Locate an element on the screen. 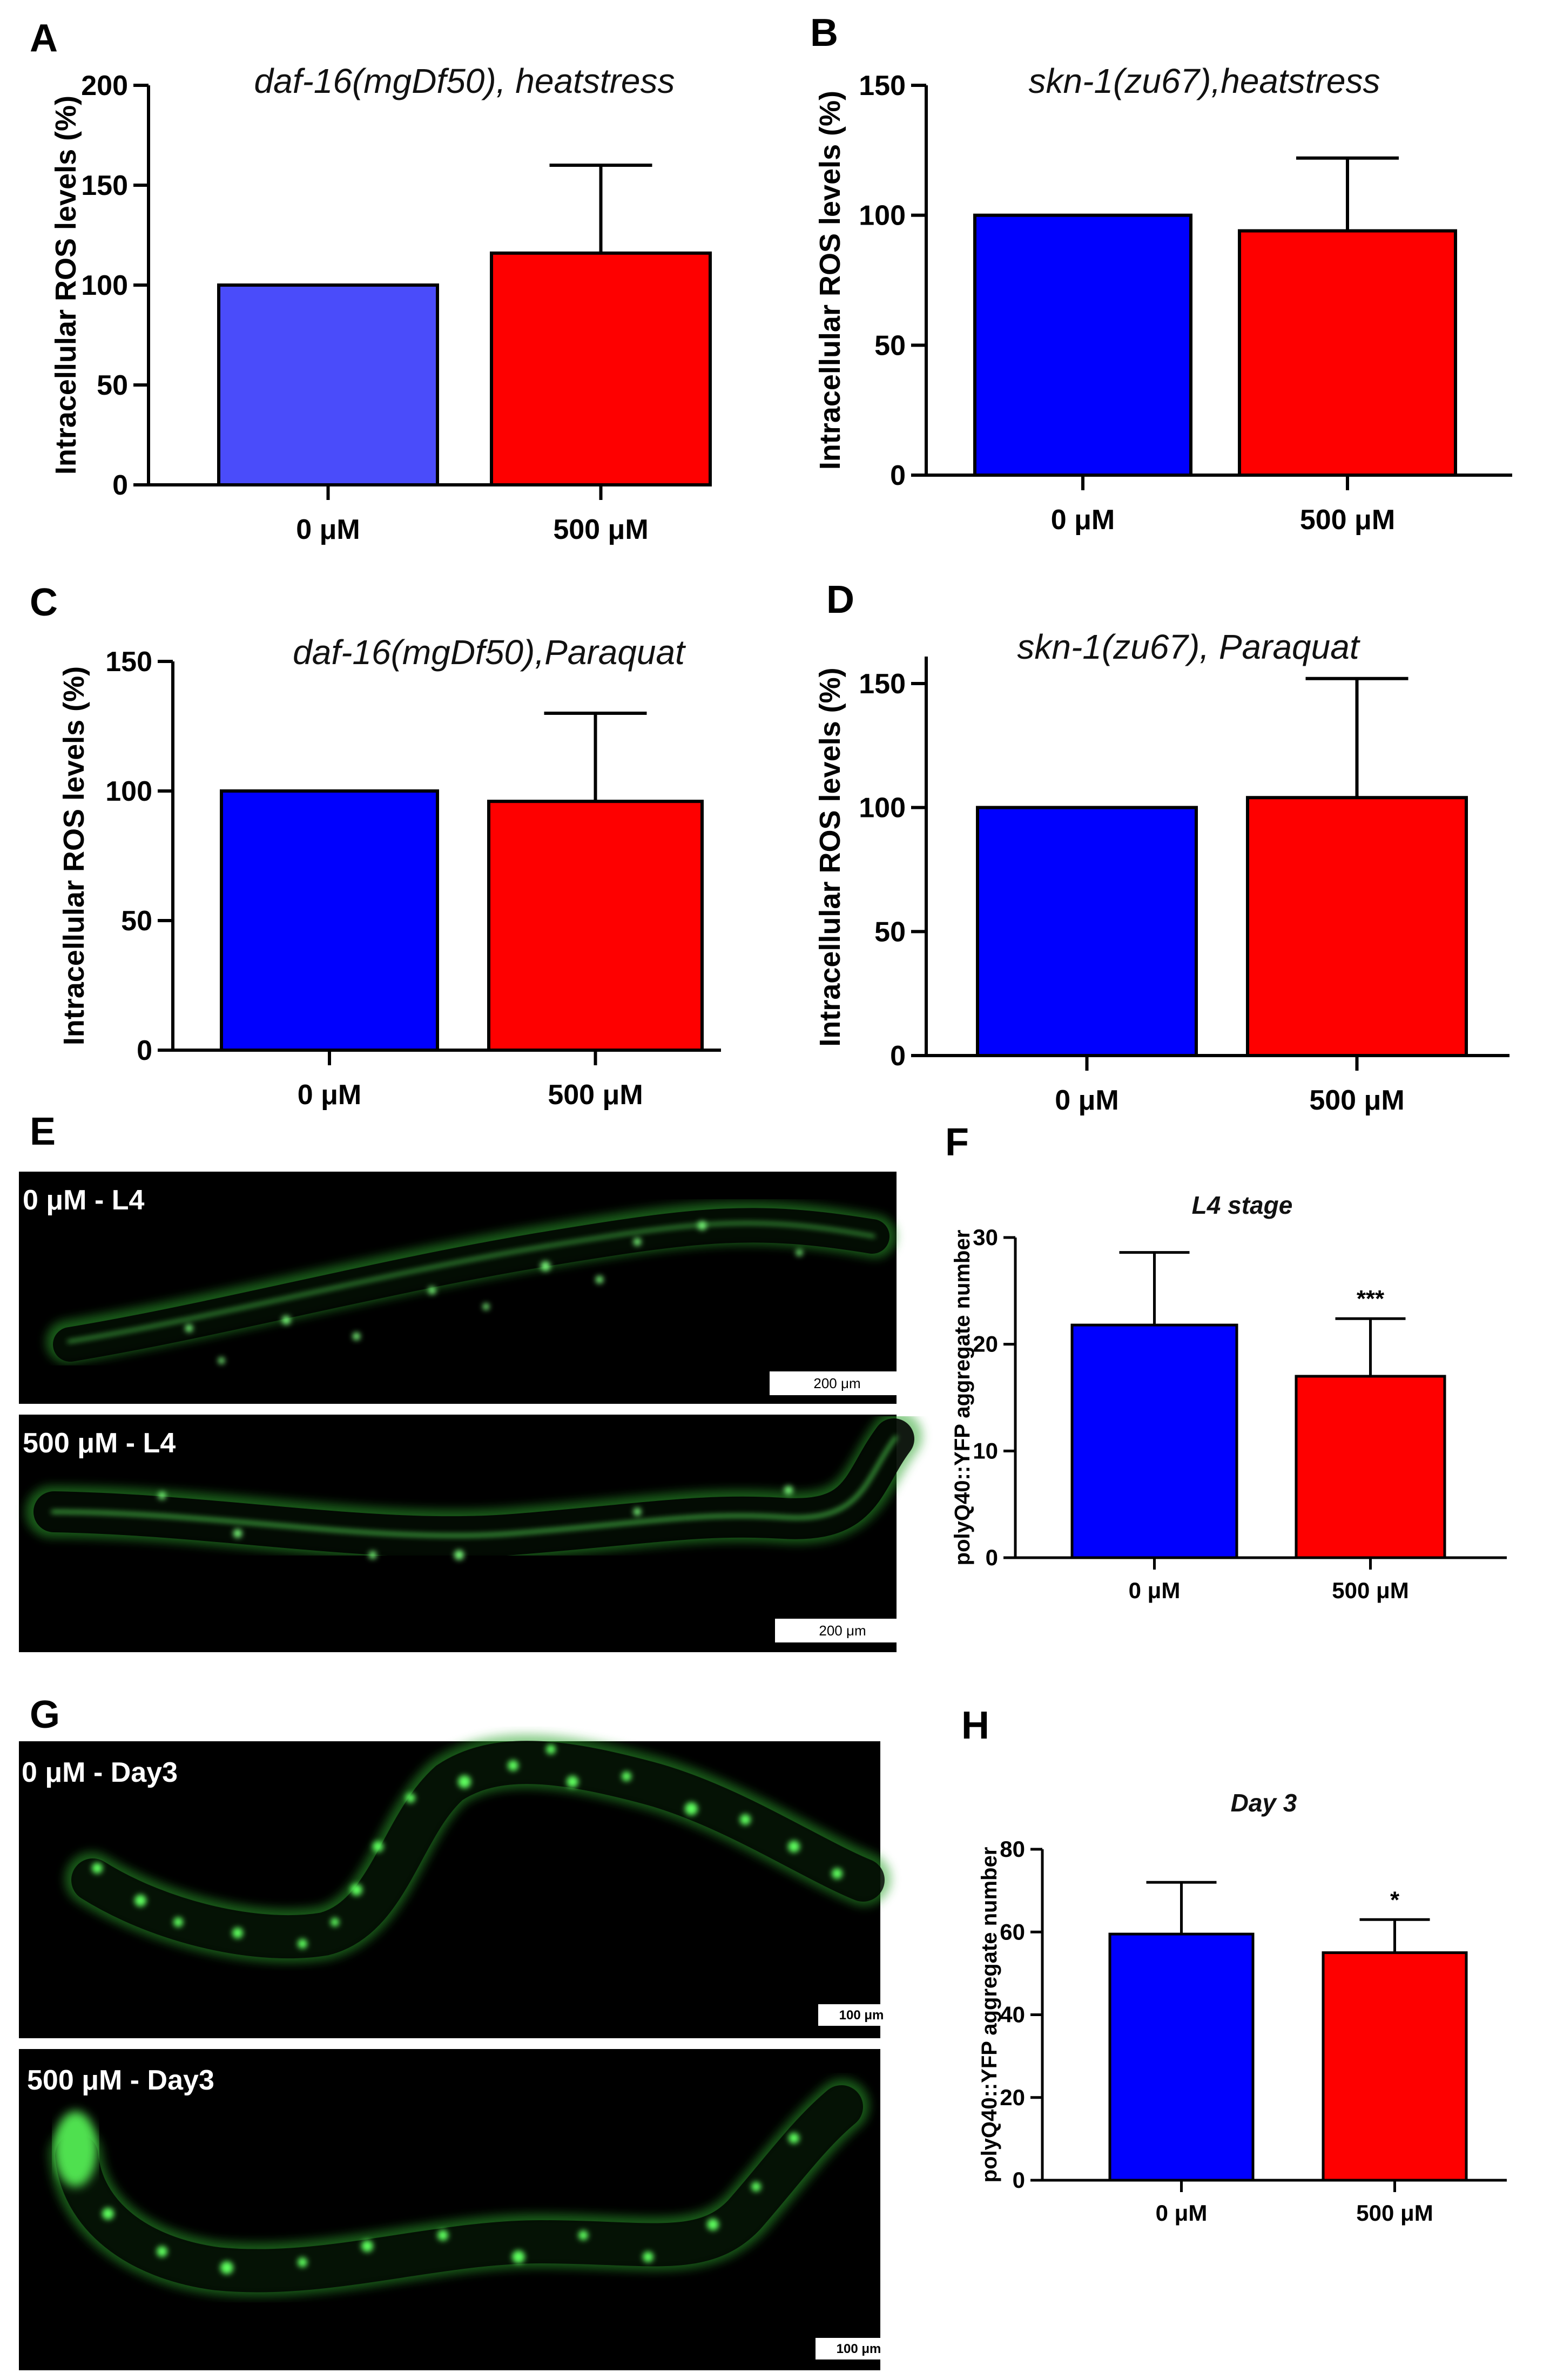 The image size is (1550, 2380). micrograph-label: 500 μM - Day3 is located at coordinates (120, 2080).